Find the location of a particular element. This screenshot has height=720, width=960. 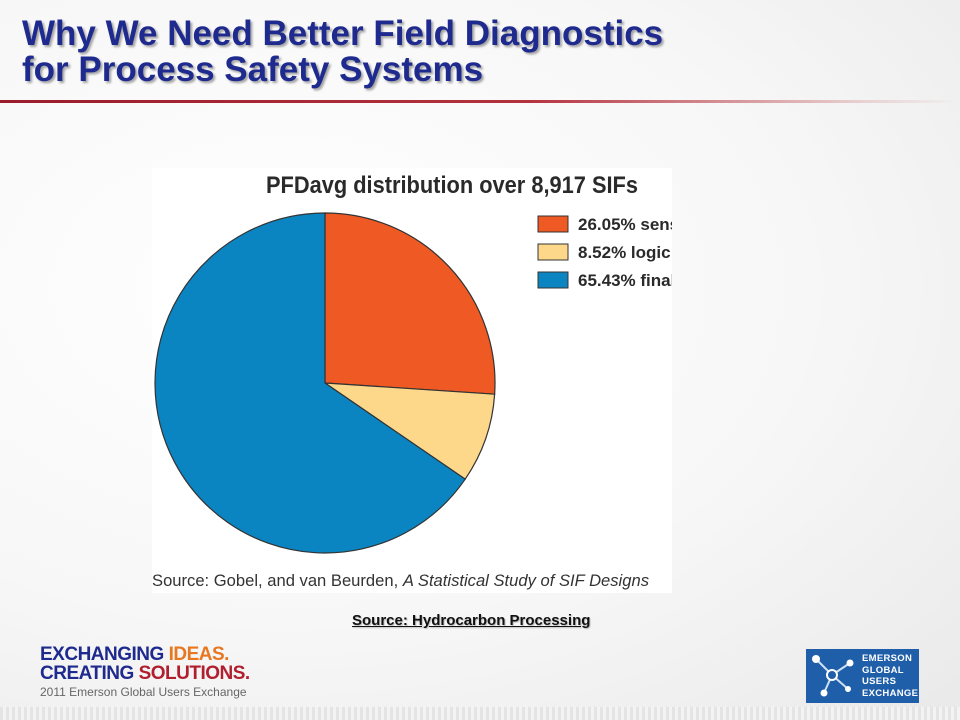

tagline-subtitle: 2011 Emerson Global Users Exchange is located at coordinates (143, 692).